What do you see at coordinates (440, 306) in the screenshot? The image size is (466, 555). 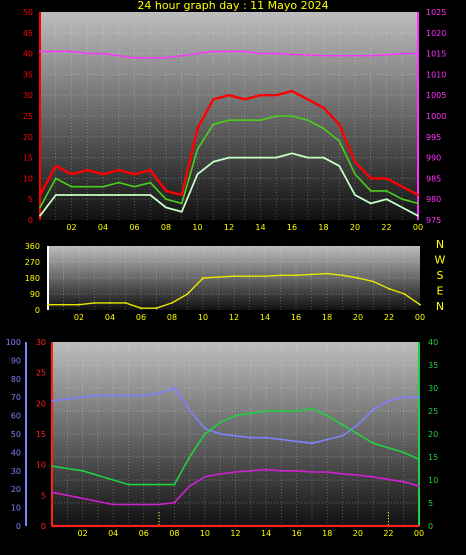 I see `compass-label: N` at bounding box center [440, 306].